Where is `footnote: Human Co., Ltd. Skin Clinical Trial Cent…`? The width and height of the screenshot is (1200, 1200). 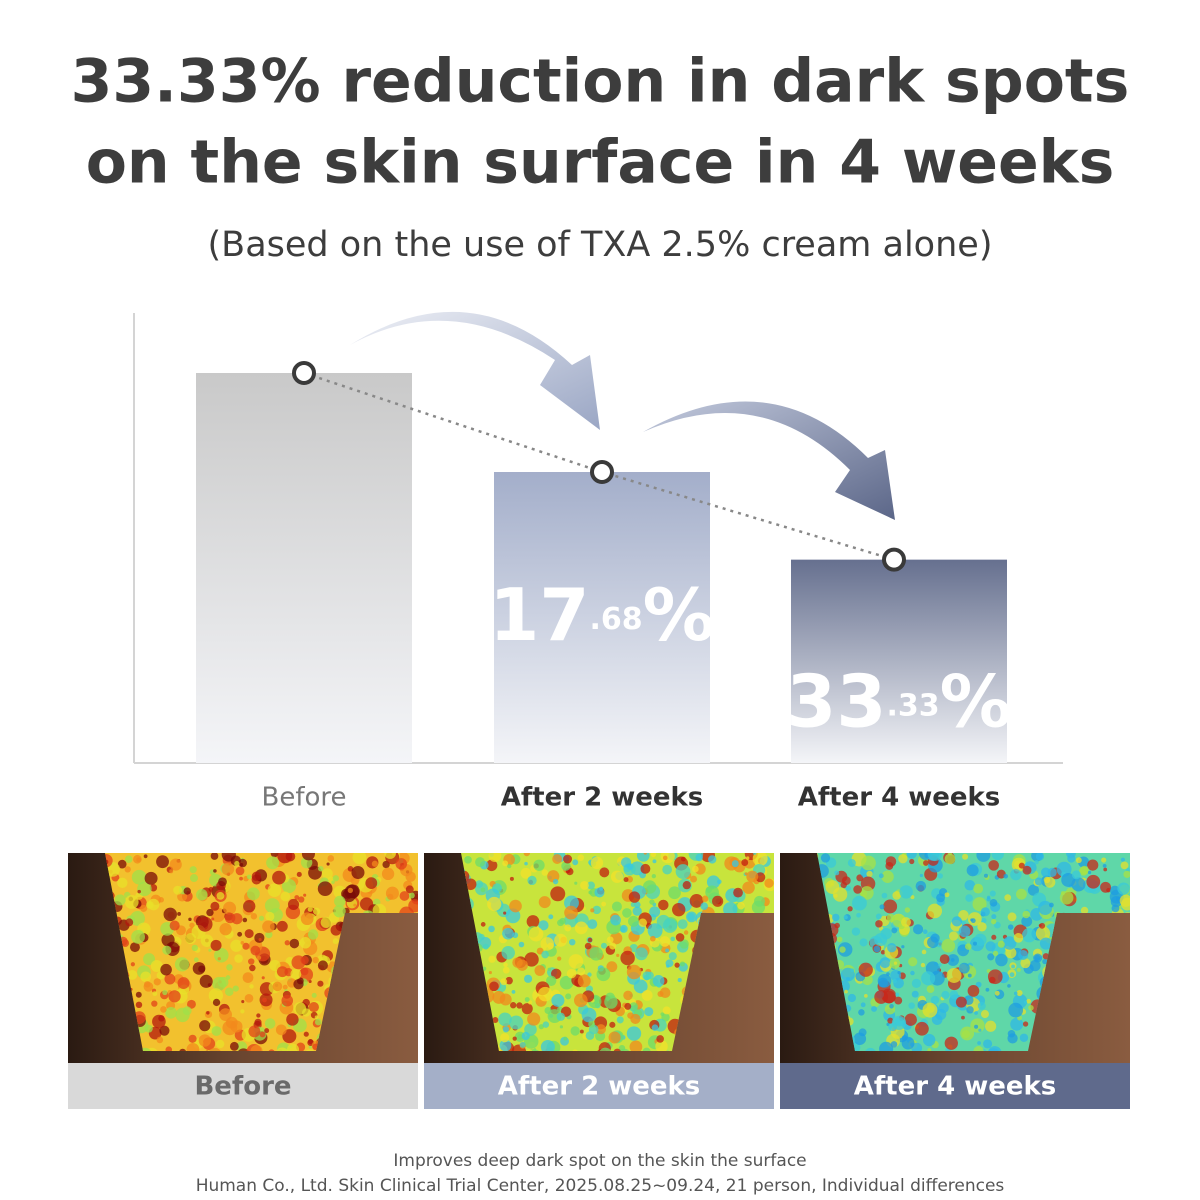 footnote: Human Co., Ltd. Skin Clinical Trial Cent… is located at coordinates (600, 1186).